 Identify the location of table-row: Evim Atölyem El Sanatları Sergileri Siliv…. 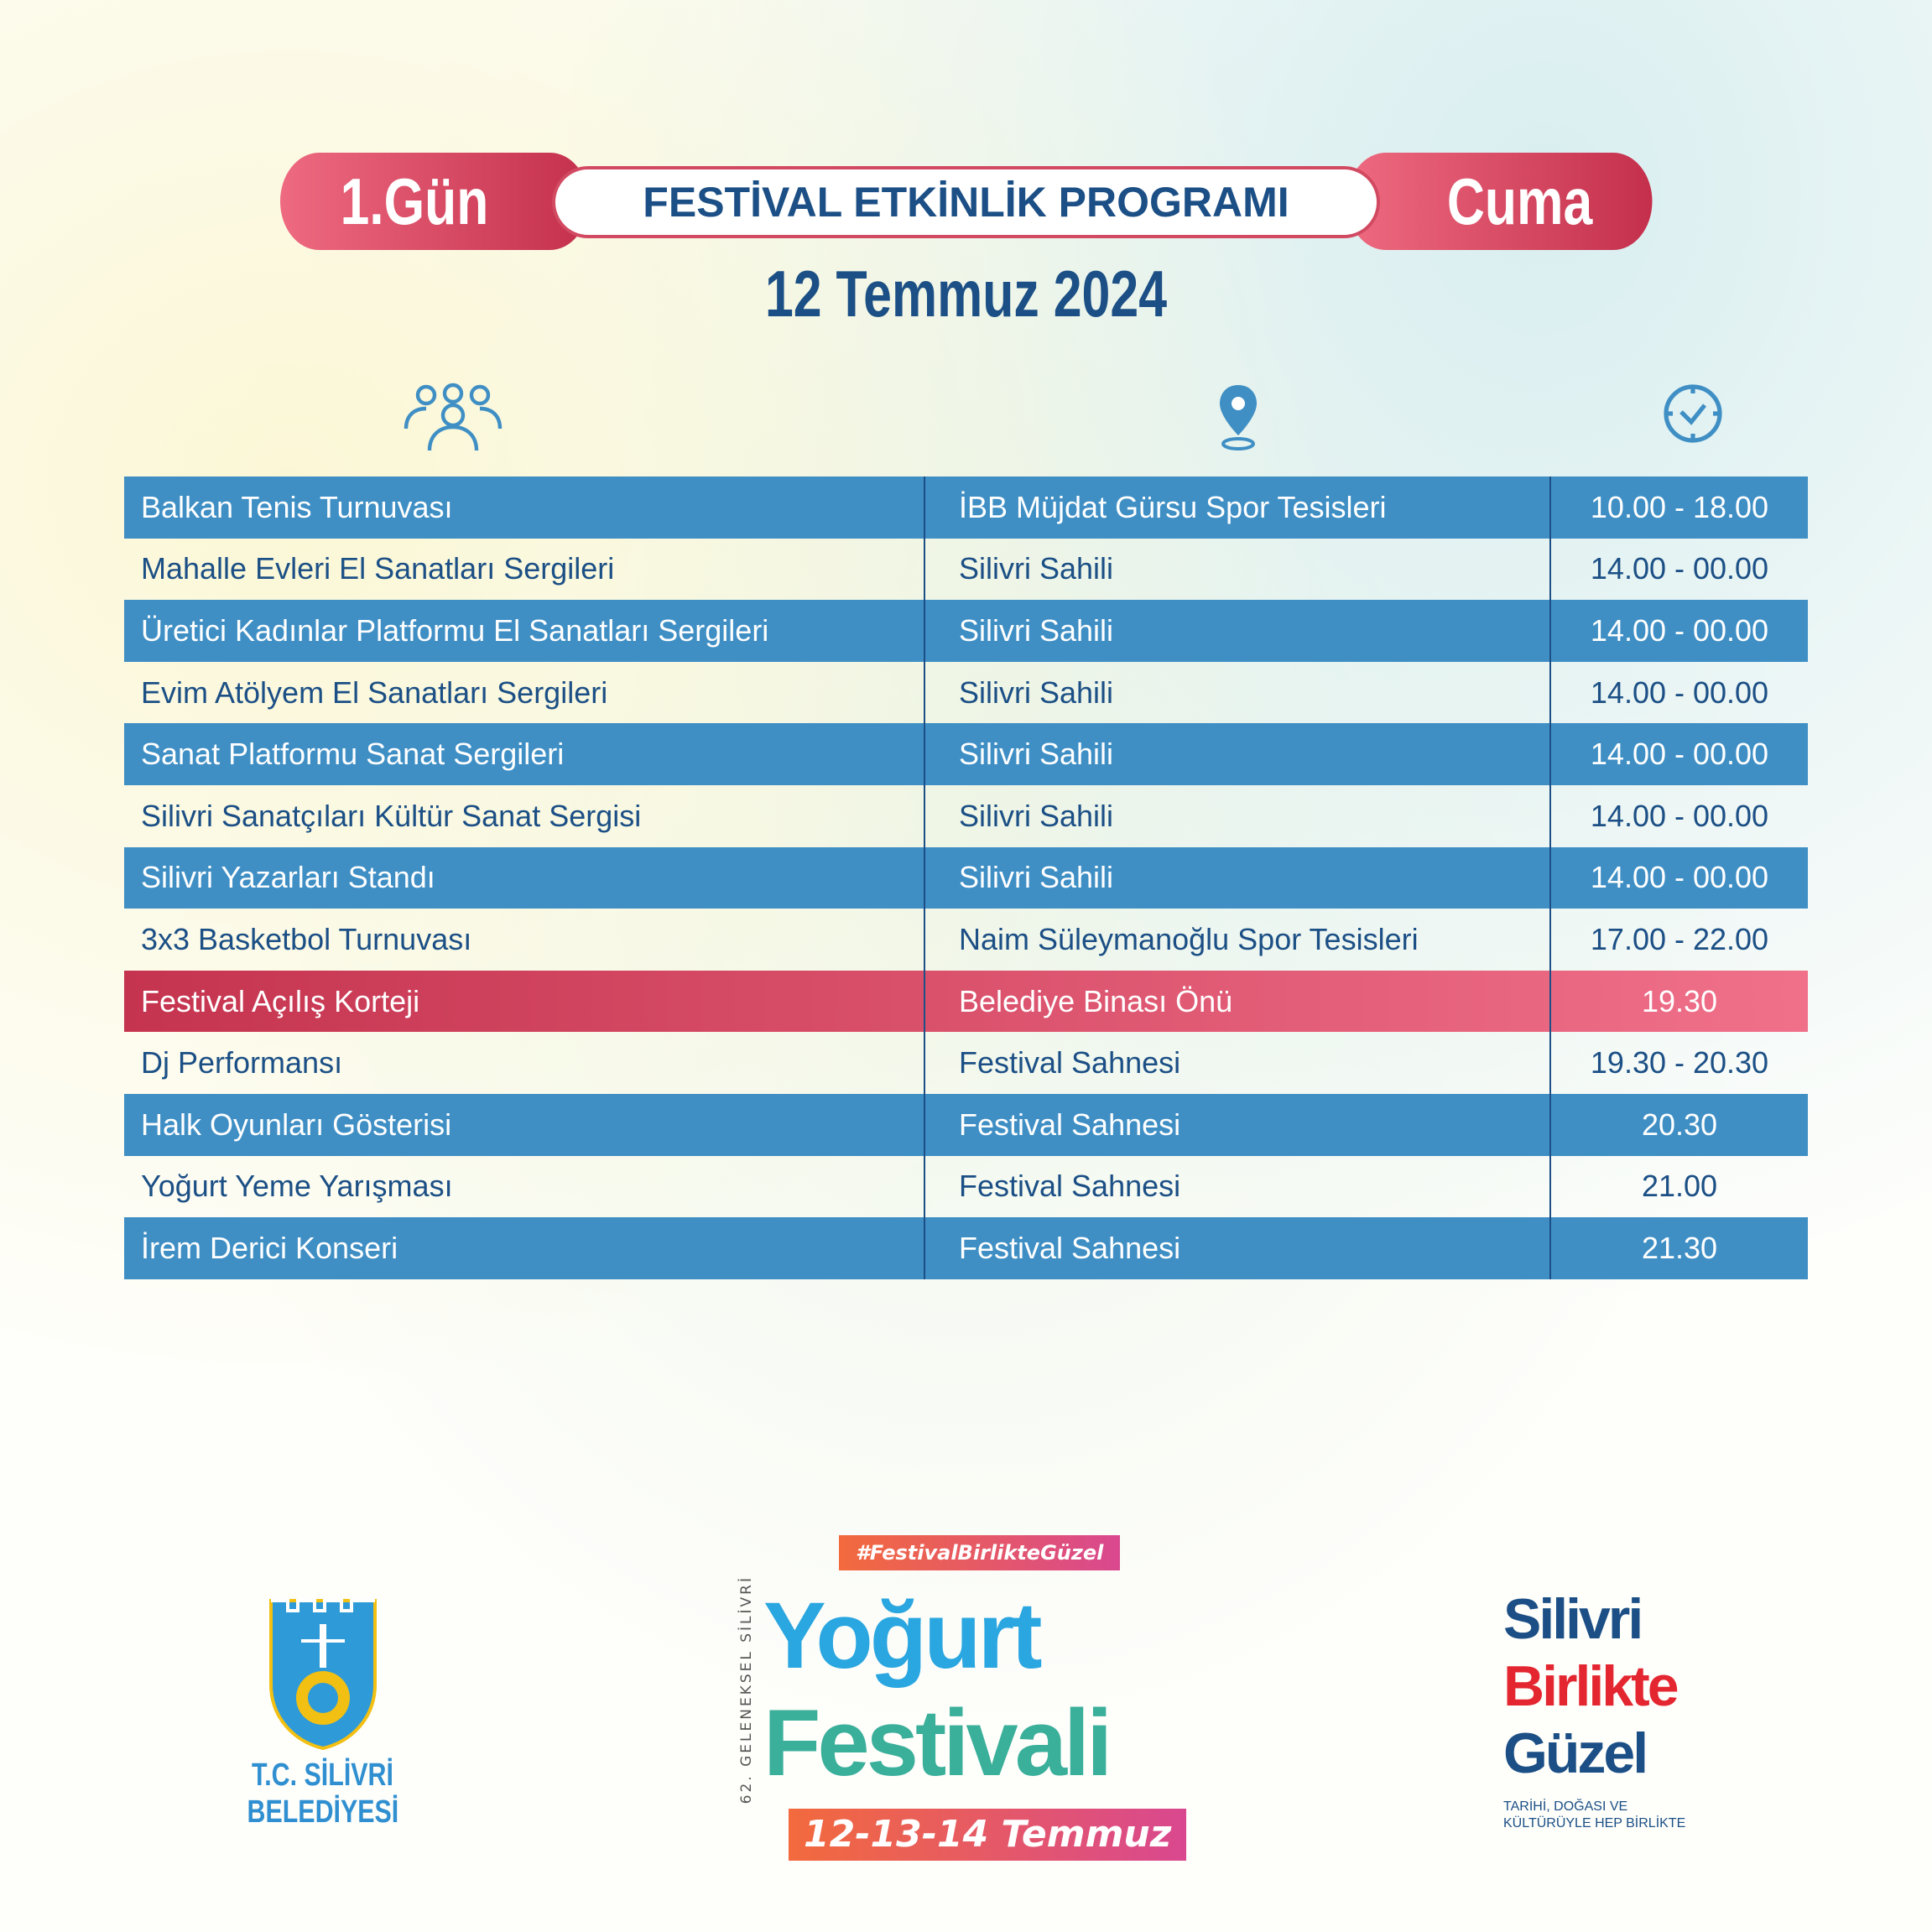
(966, 692).